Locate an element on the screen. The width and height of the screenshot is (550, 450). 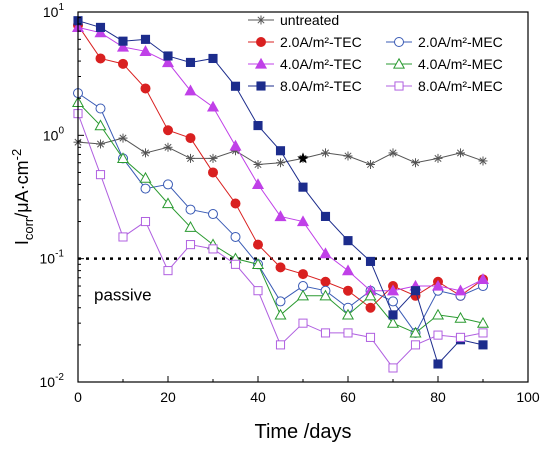
legend-entry: 4.0A/m²-TEC is located at coordinates (305, 64).